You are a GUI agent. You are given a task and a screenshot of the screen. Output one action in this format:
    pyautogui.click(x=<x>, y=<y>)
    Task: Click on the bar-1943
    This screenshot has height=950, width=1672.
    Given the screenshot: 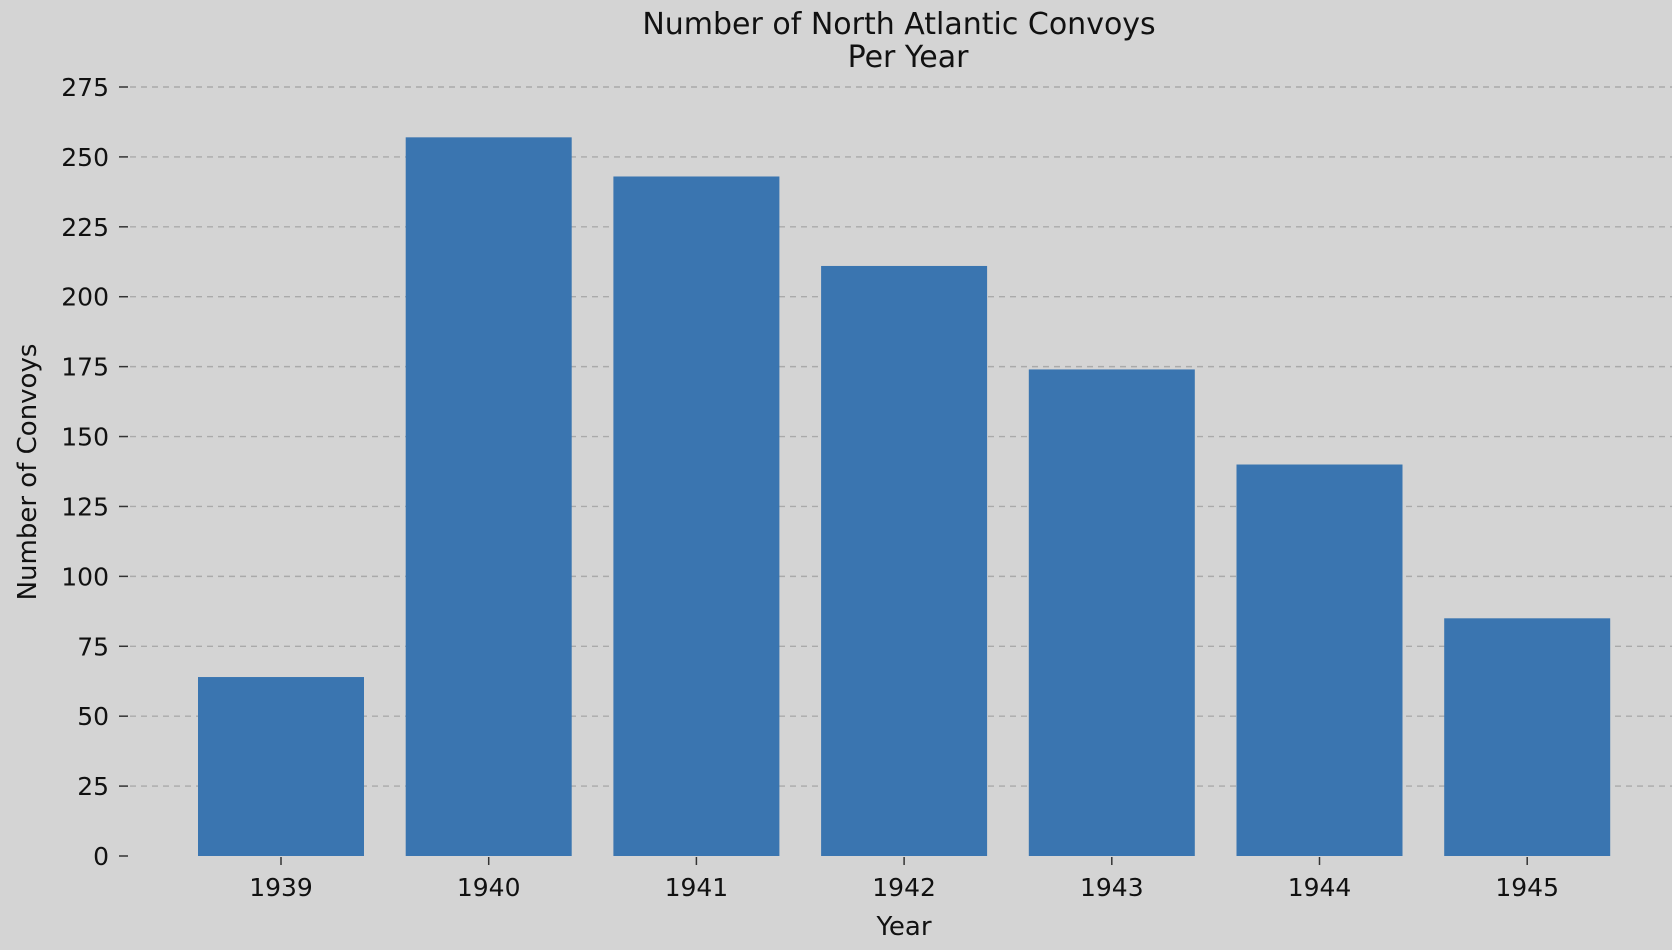 What is the action you would take?
    pyautogui.click(x=1111, y=612)
    